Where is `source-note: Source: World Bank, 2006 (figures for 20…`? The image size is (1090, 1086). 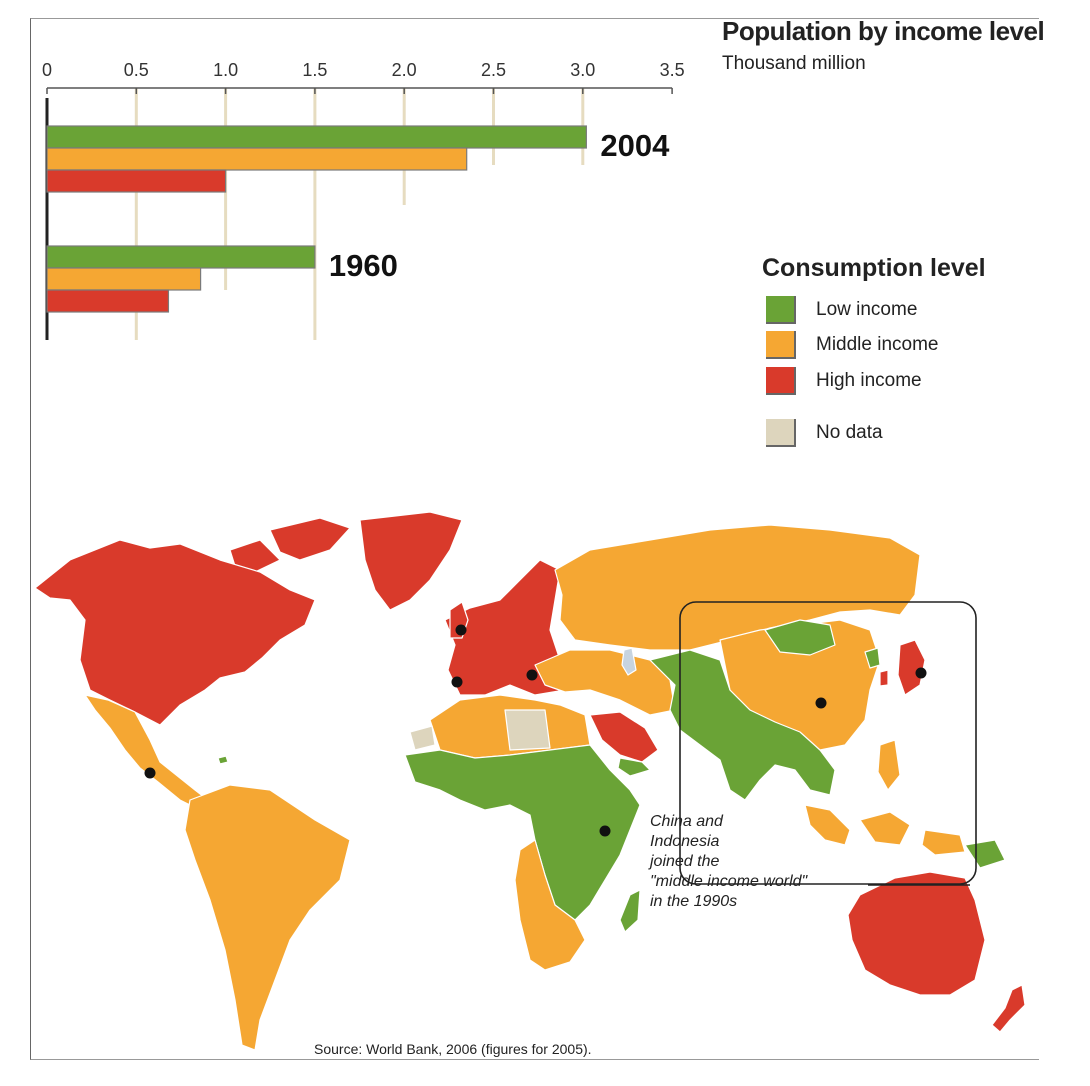
source-note: Source: World Bank, 2006 (figures for 20… is located at coordinates (453, 1049).